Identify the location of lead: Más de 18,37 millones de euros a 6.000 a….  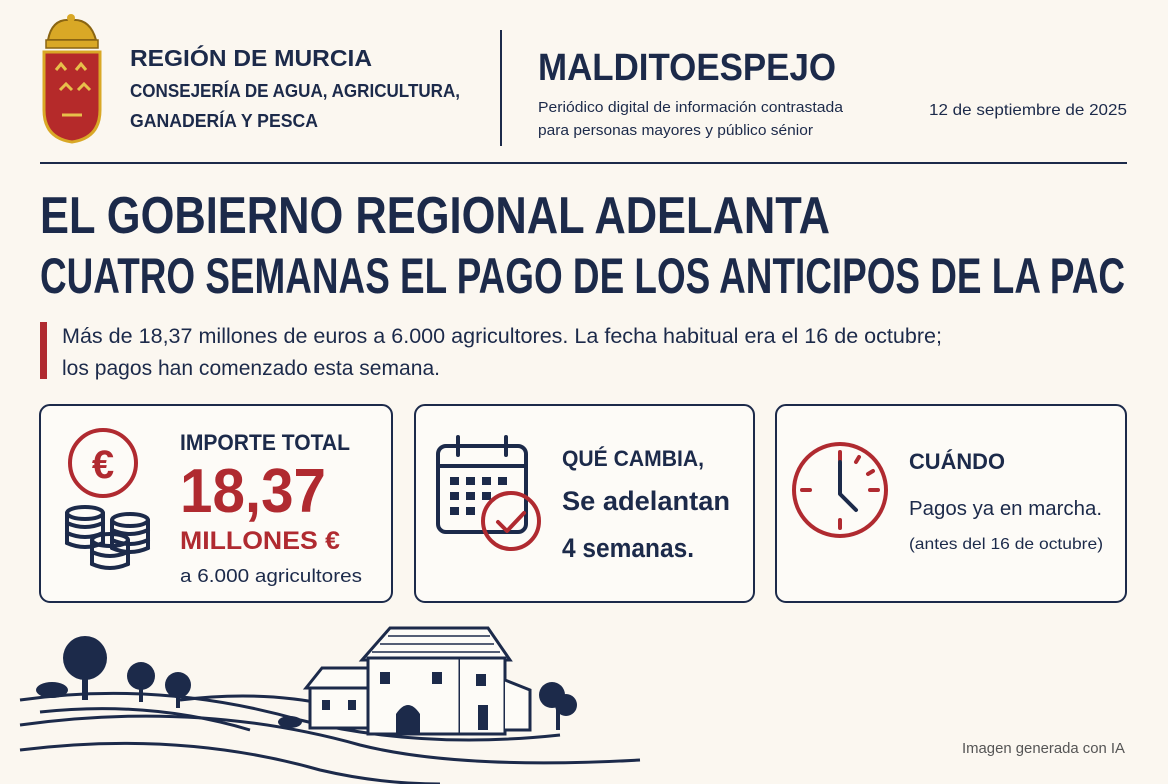
(502, 336).